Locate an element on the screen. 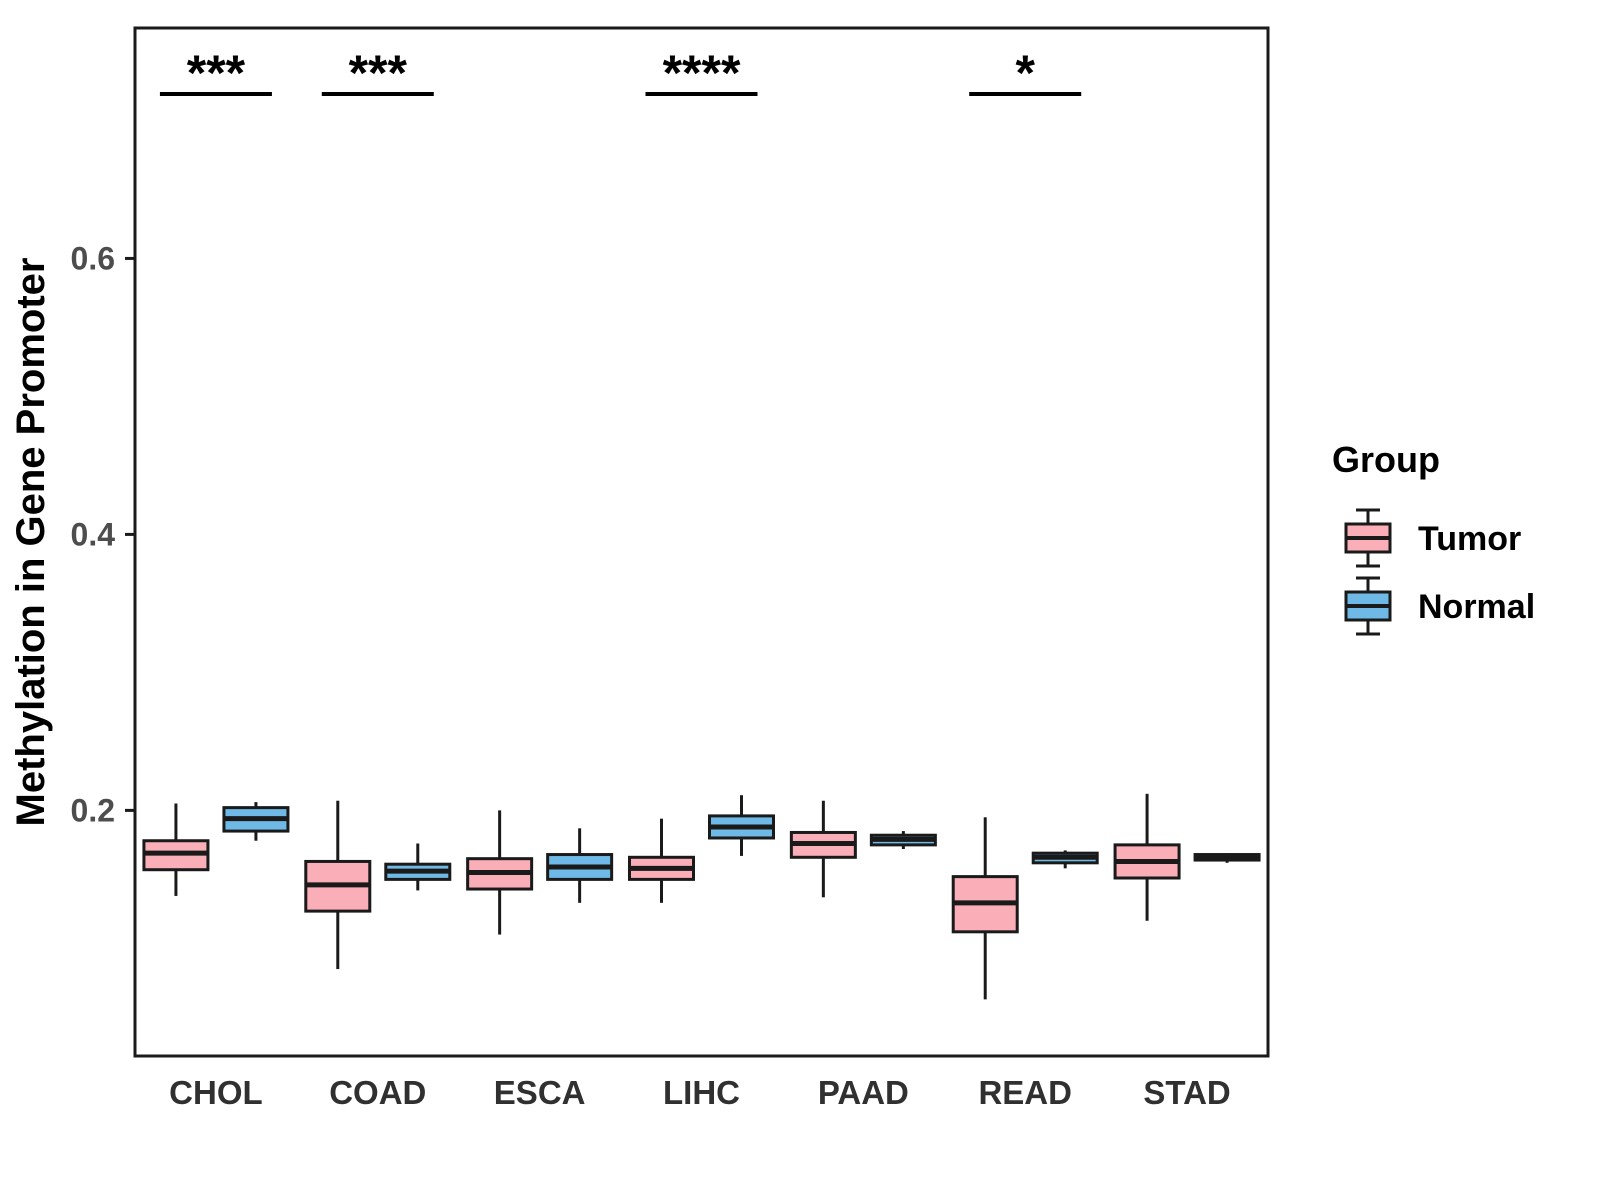  sig-label-read: * is located at coordinates (1025, 73).